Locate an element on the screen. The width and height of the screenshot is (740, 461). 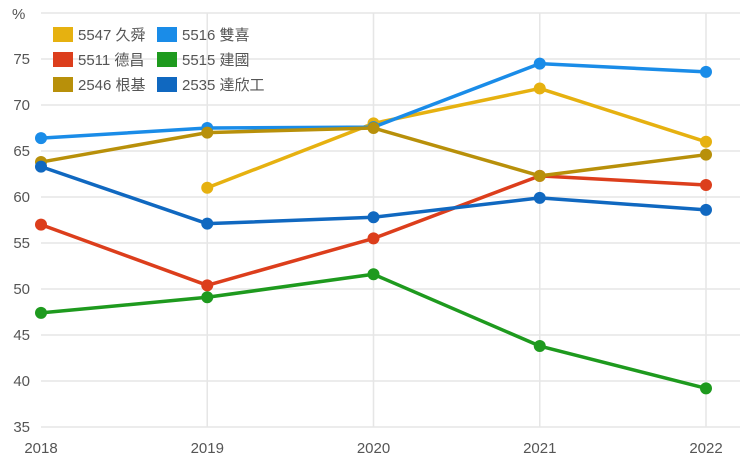
legend-item: 5511 德昌 is located at coordinates (105, 59).